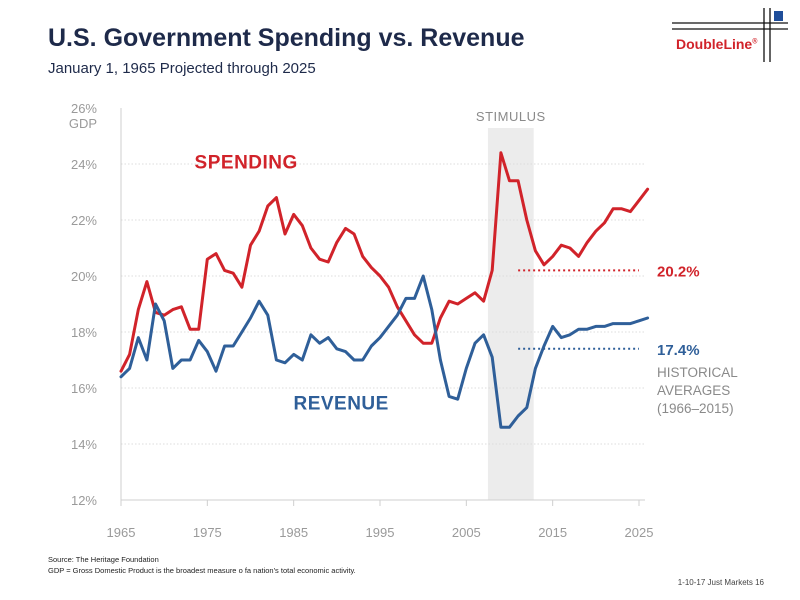  What do you see at coordinates (293, 532) in the screenshot?
I see `x-tick-label-1985: 1985` at bounding box center [293, 532].